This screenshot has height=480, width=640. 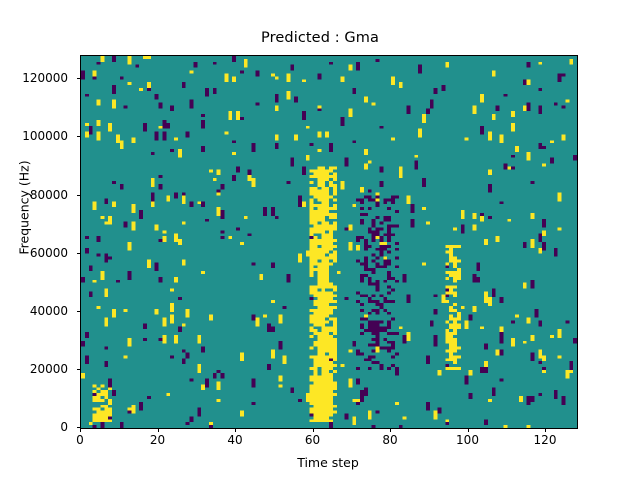 I want to click on chart-title: Predicted : Gma, so click(x=320, y=38).